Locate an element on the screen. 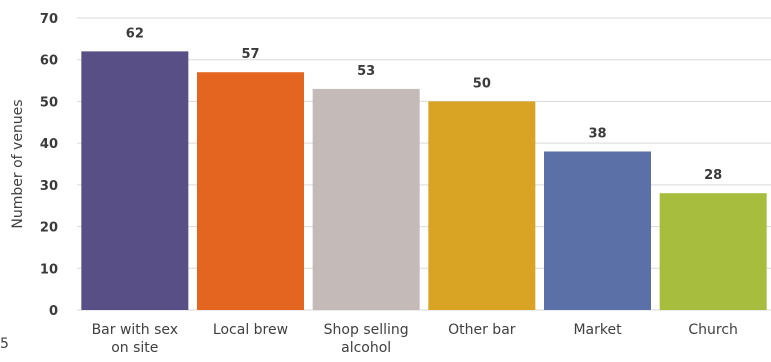  x-category-line: Market is located at coordinates (597, 330).